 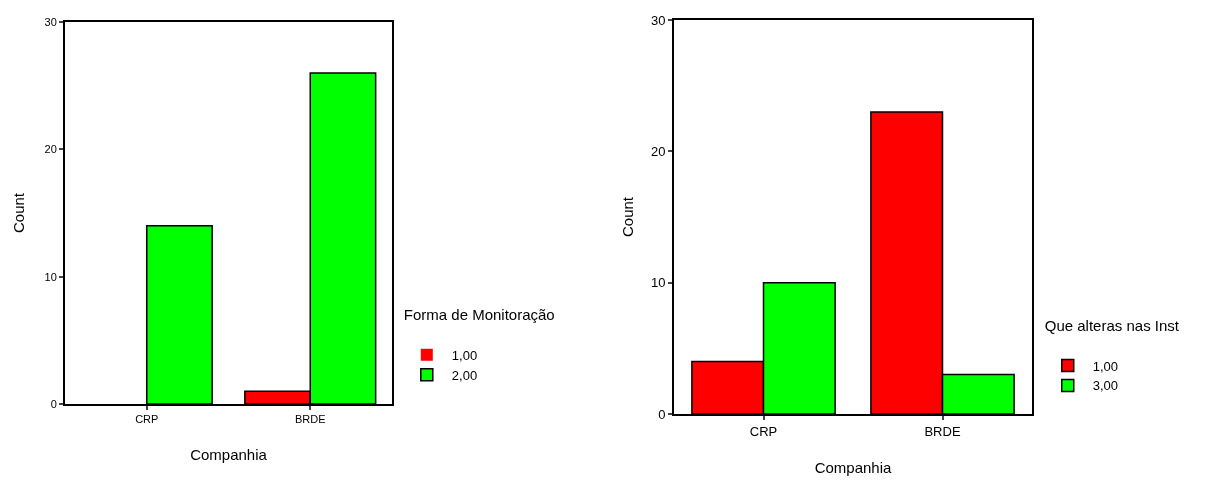 I want to click on legend-label: 3,00, so click(x=1105, y=386).